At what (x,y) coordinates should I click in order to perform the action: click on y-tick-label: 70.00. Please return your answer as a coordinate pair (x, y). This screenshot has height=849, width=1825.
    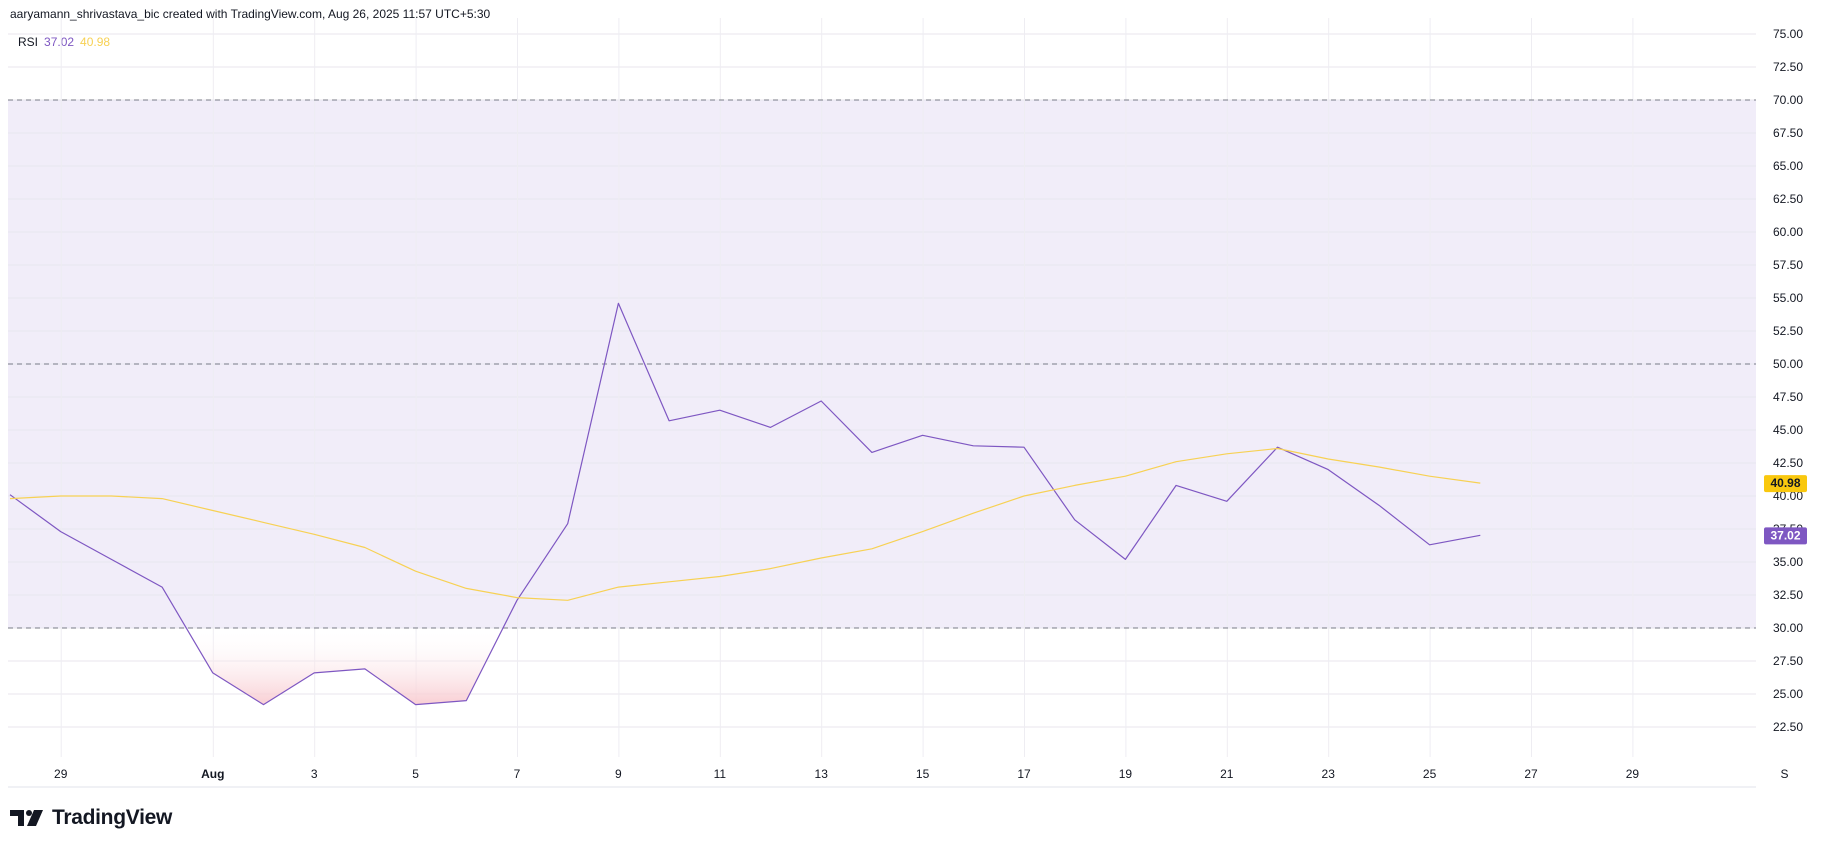
    Looking at the image, I should click on (1788, 100).